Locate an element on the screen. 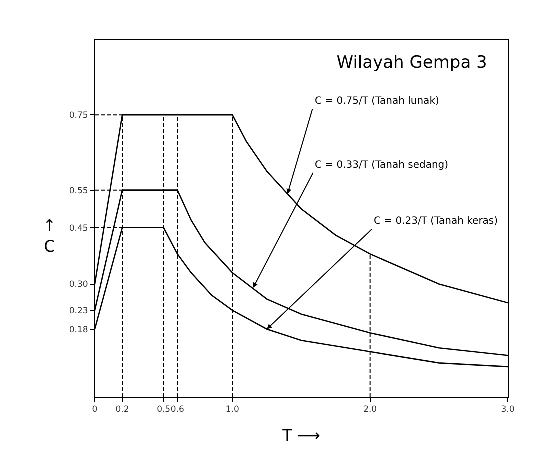  y-tick-label: 0.45 is located at coordinates (78, 229).